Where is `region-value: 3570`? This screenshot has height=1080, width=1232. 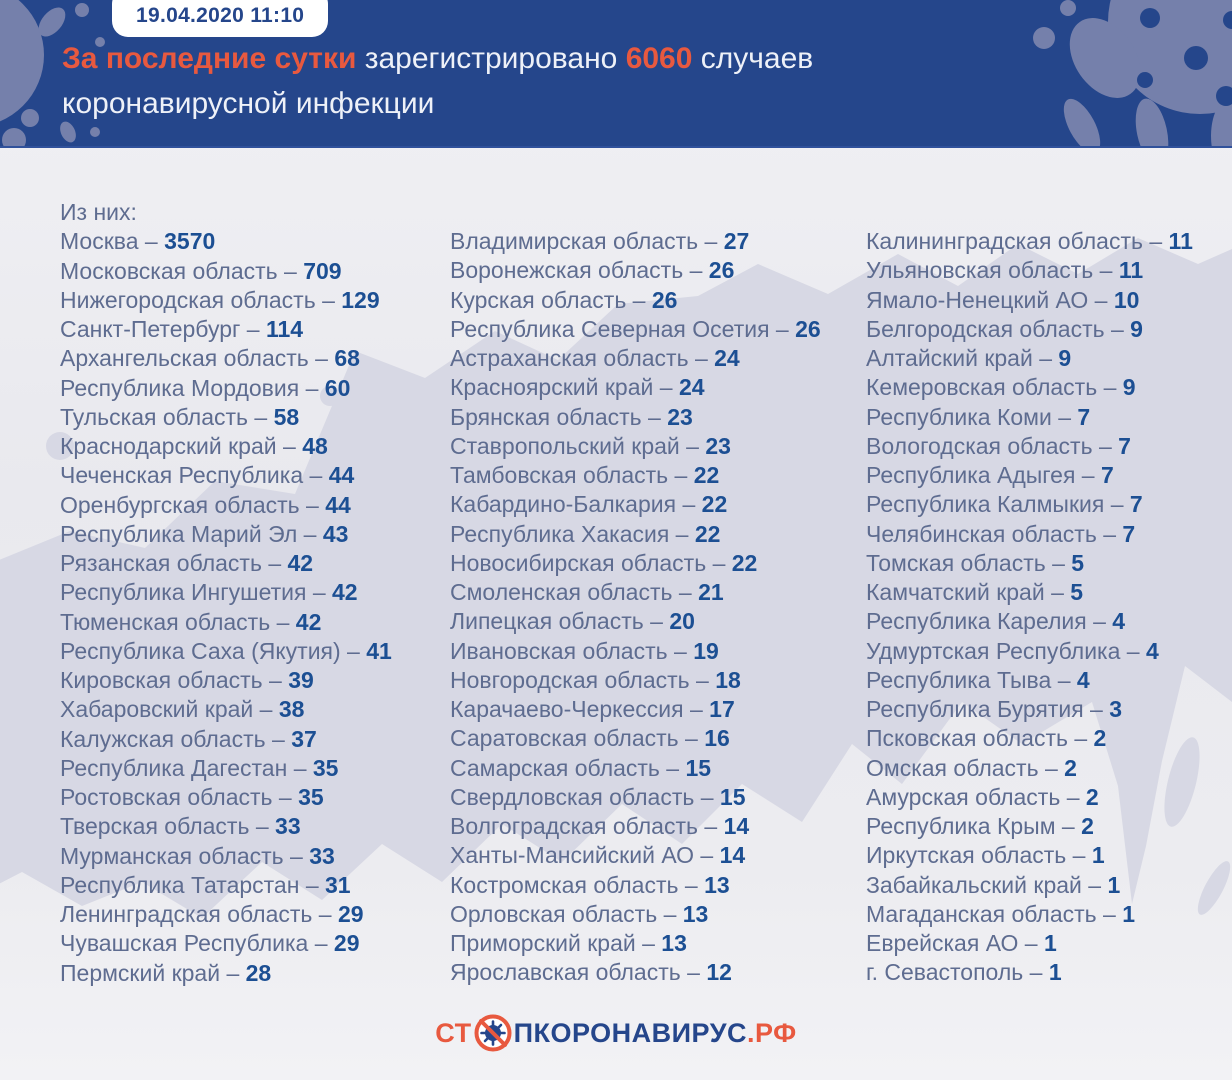
region-value: 3570 is located at coordinates (190, 241).